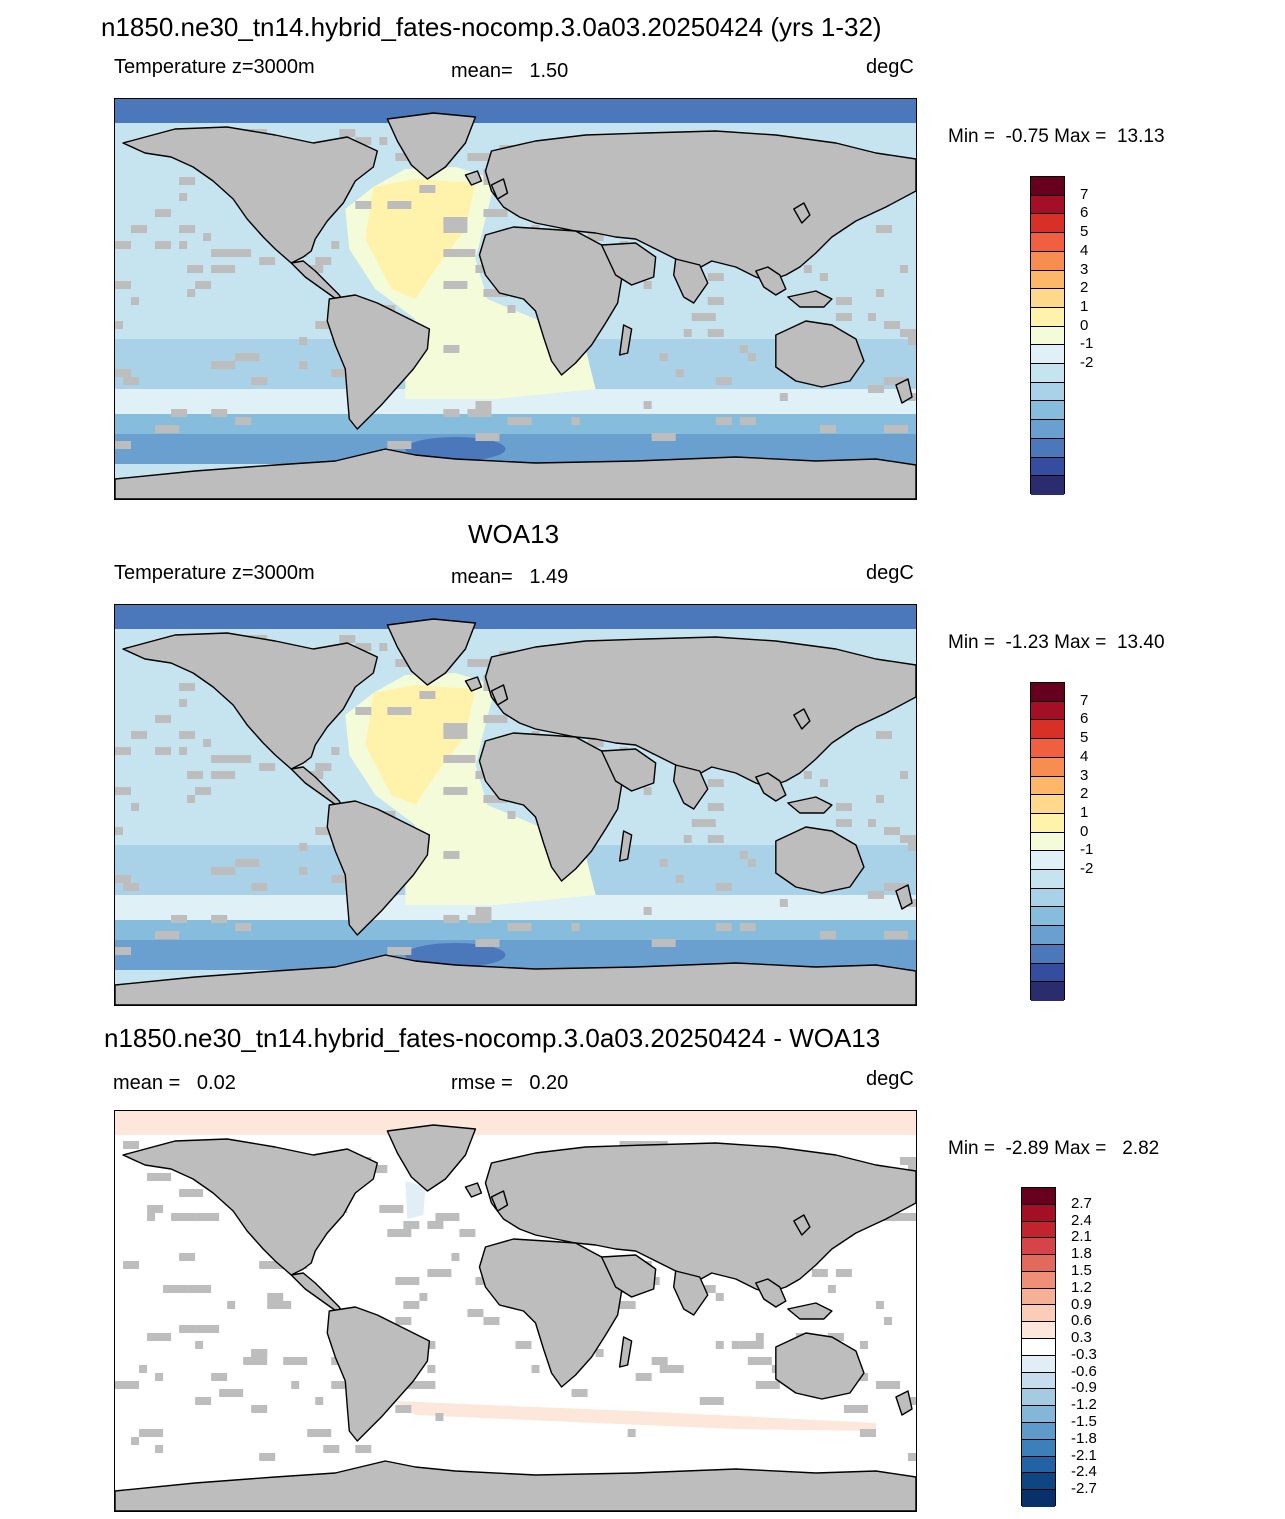 This screenshot has width=1285, height=1519. Describe the element at coordinates (174, 1083) in the screenshot. I see `panel3-mean-label: mean = 0.02` at that location.